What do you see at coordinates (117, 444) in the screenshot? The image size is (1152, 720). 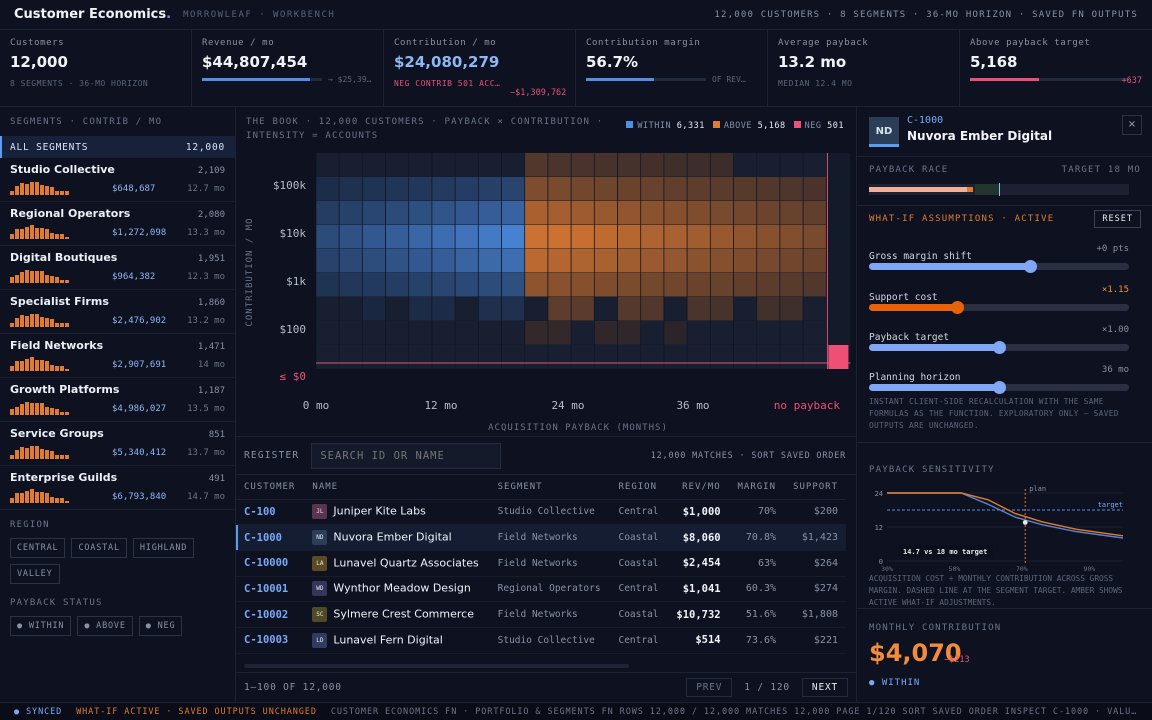 I see `segment-item: Service Groups 851 $5,340,412 13.7 mo` at bounding box center [117, 444].